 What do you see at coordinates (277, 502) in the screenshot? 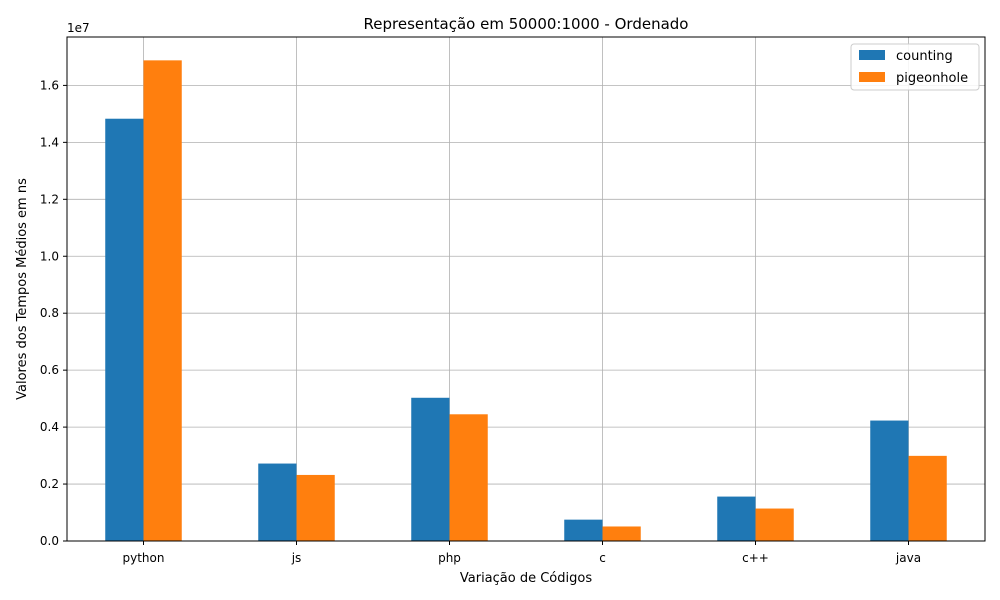
I see `bar-counting-js` at bounding box center [277, 502].